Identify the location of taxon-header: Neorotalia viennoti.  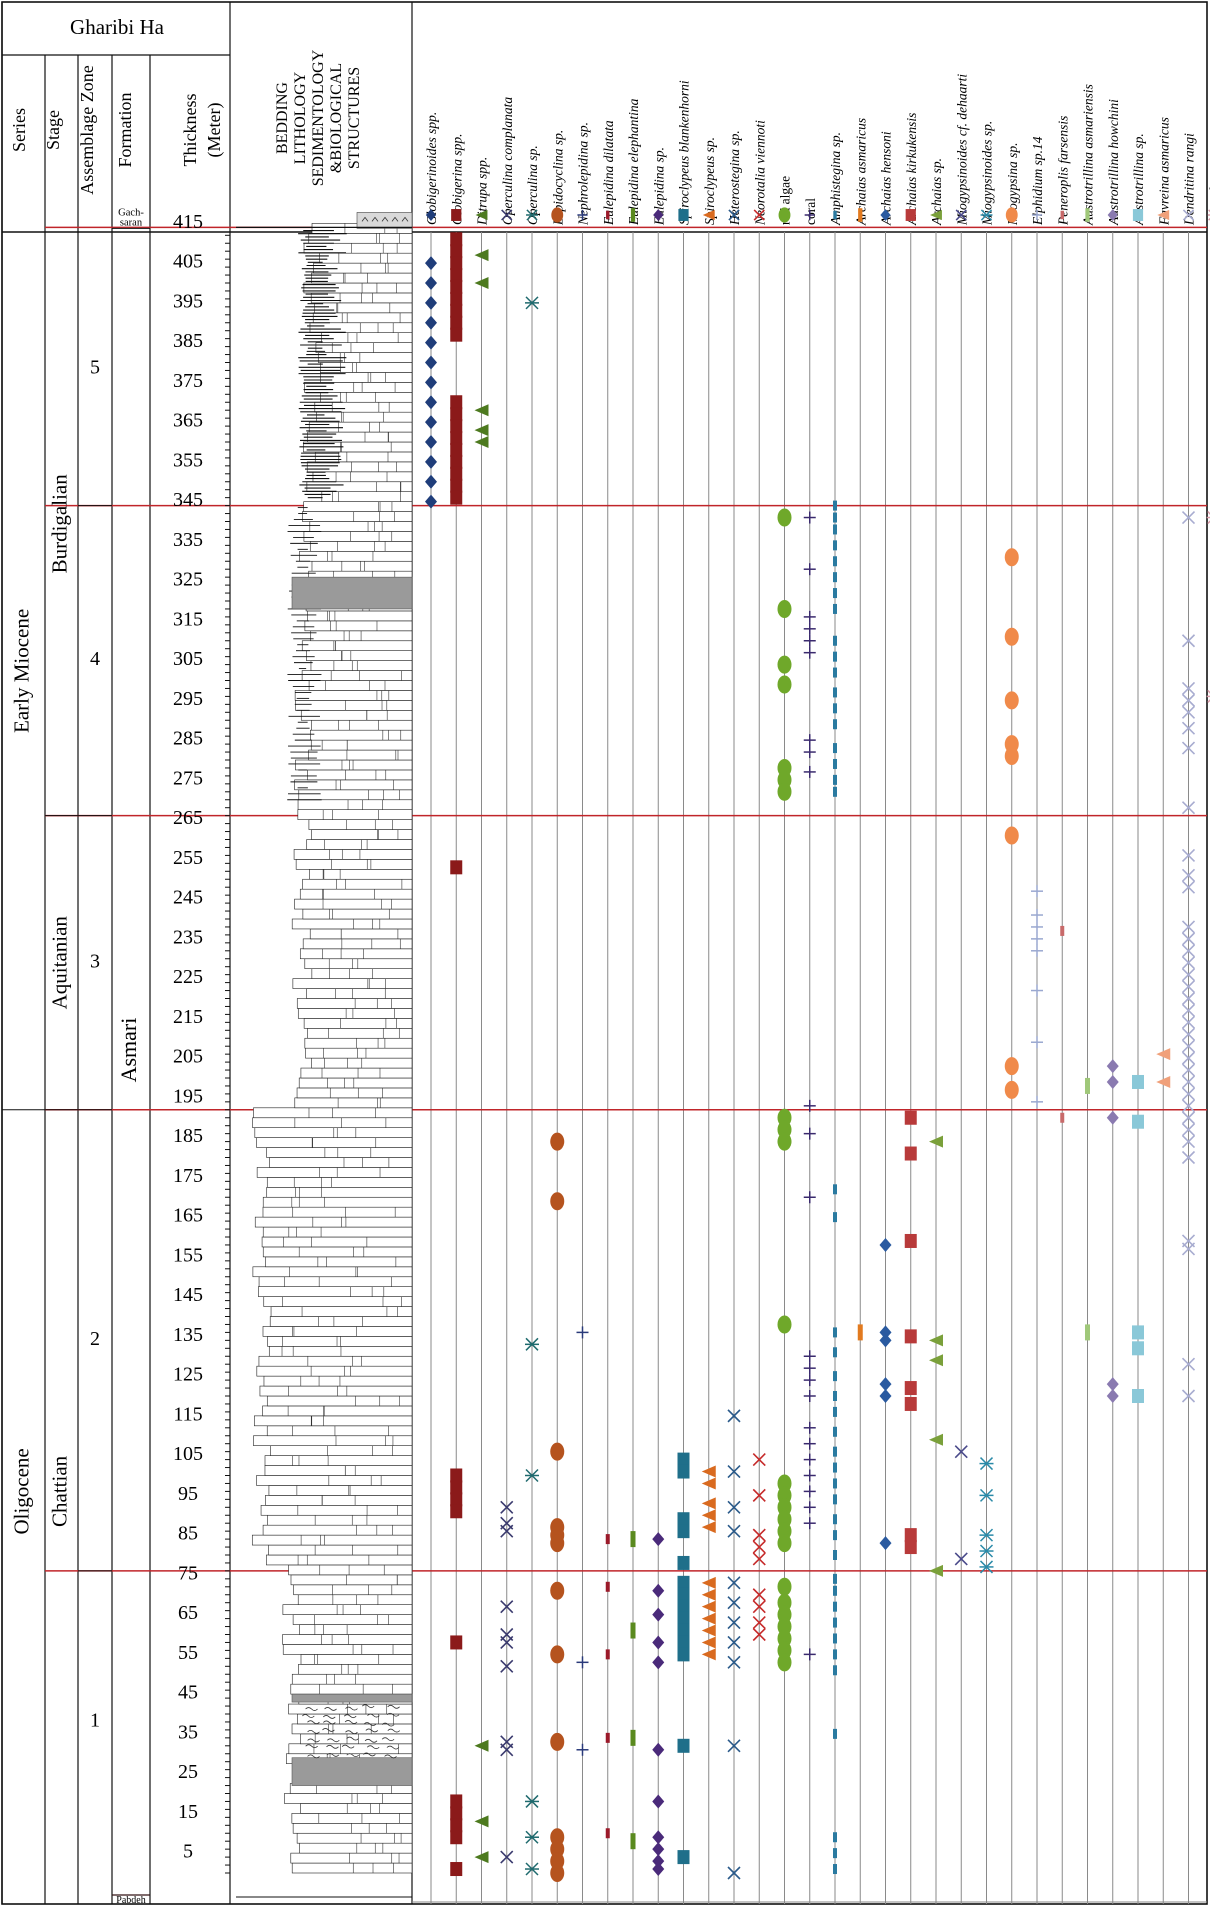
(759, 173).